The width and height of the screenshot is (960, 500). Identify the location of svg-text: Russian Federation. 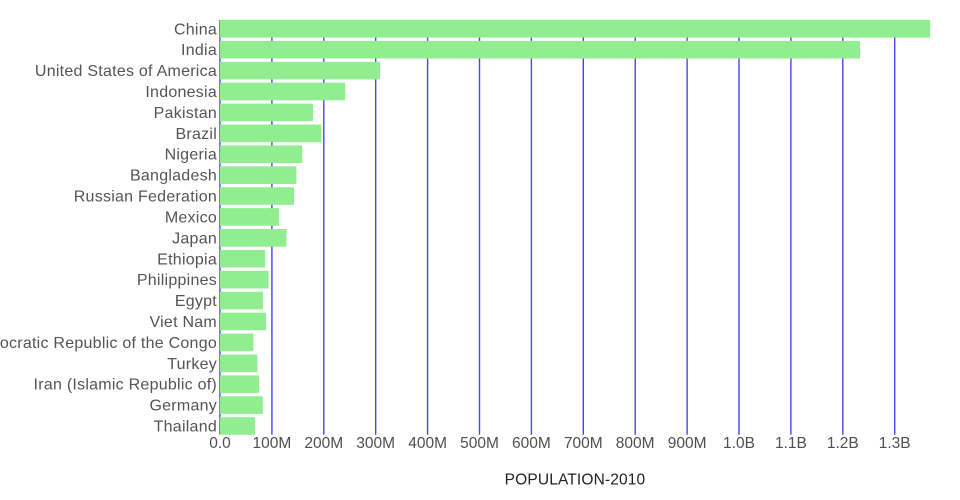
(145, 197).